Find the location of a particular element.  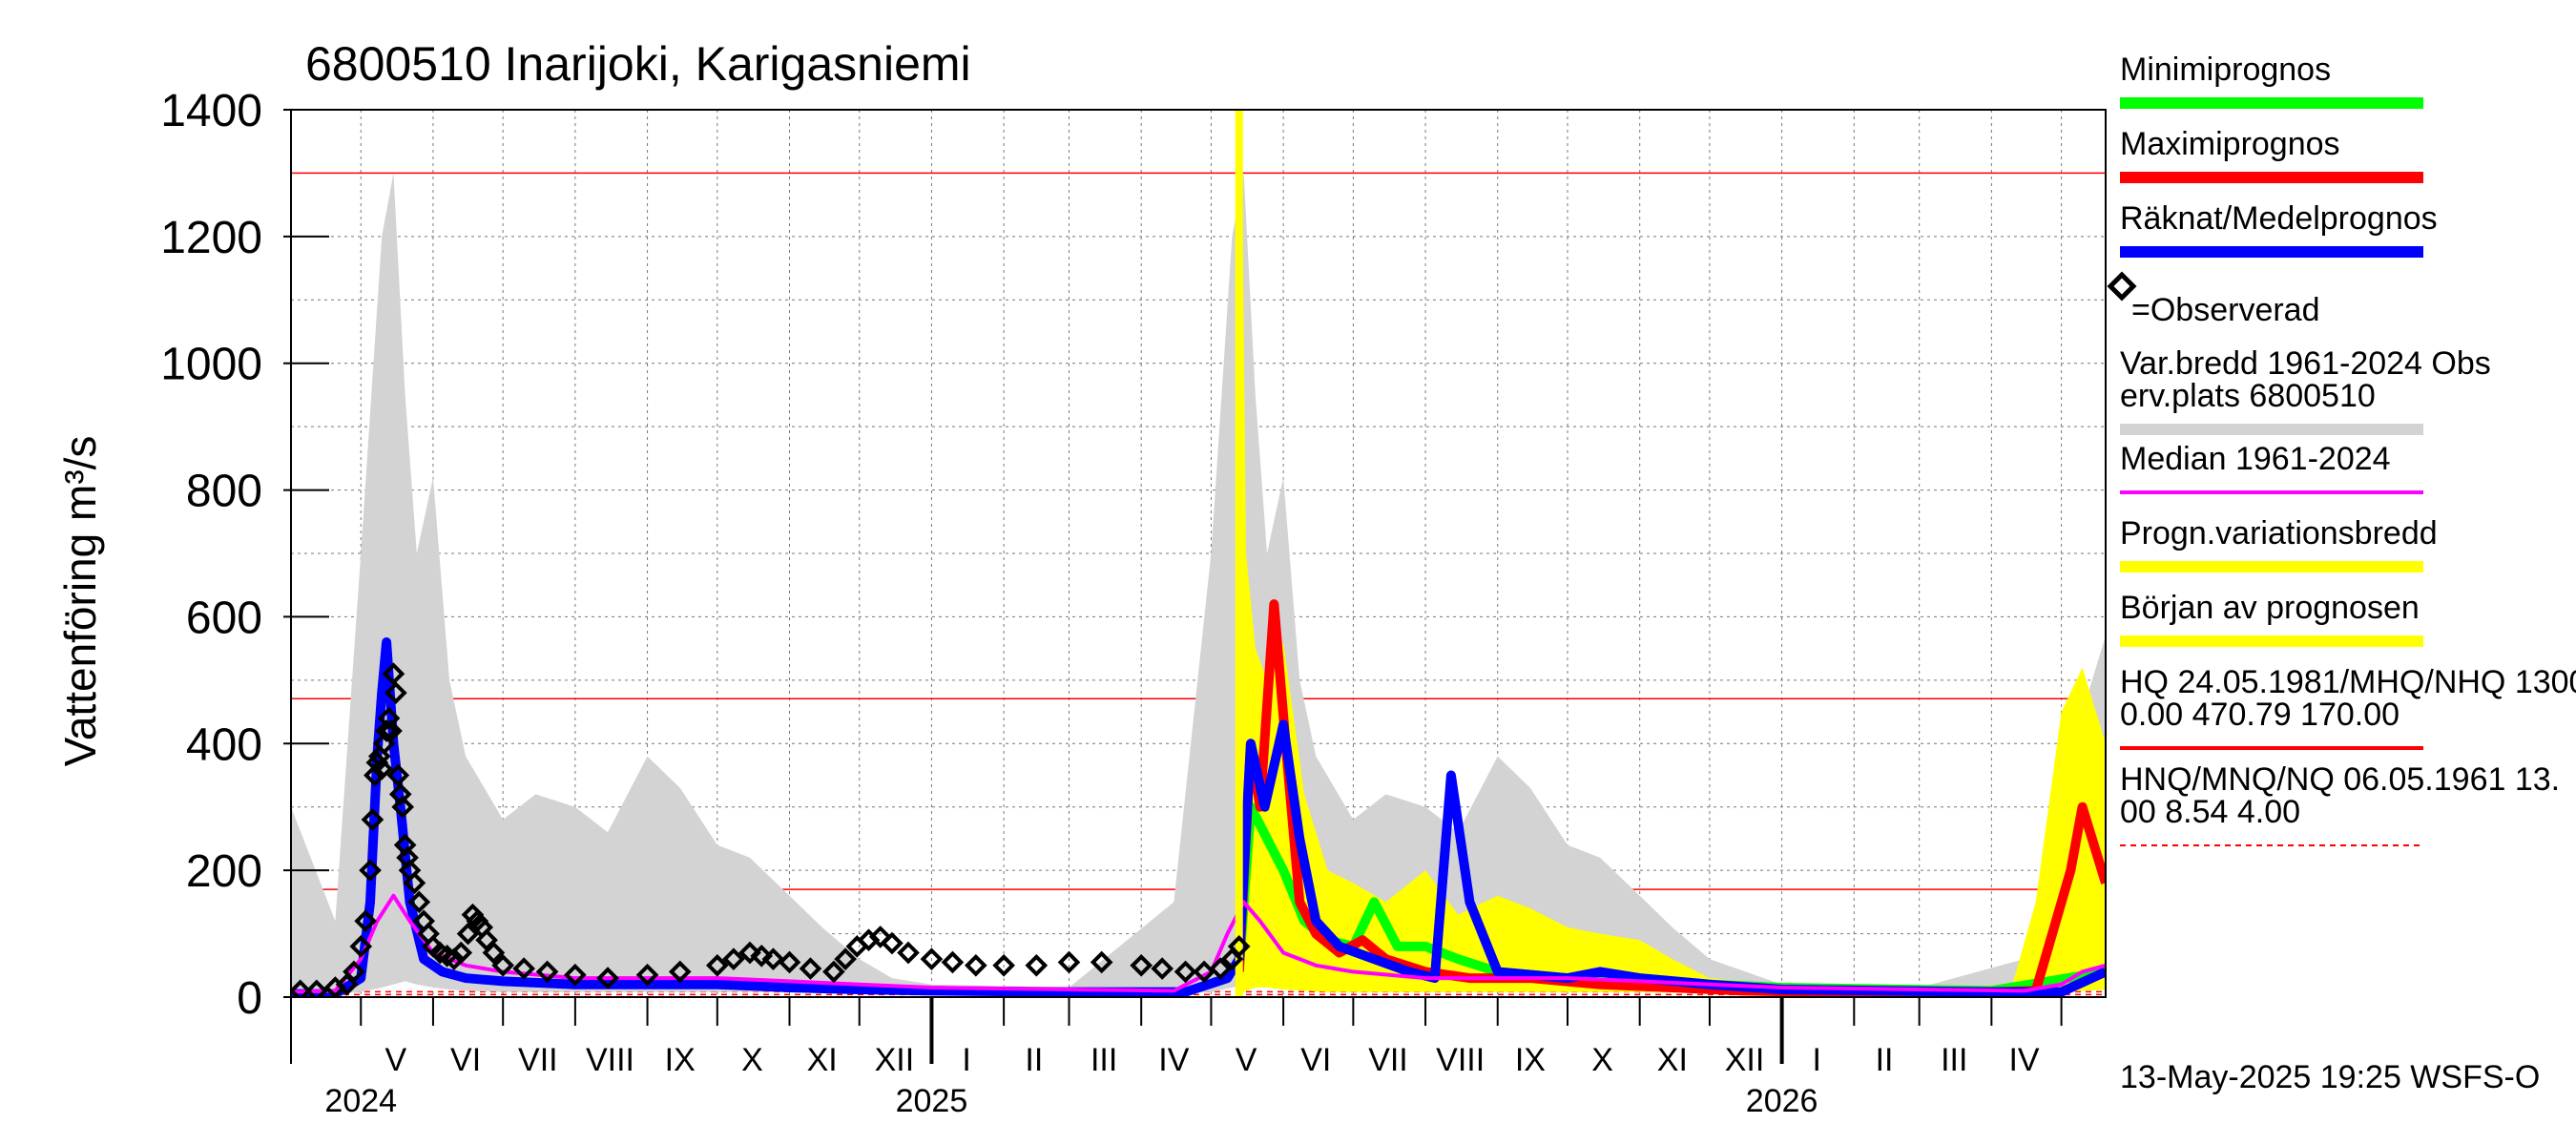

x-year-label: 2025 is located at coordinates (932, 1101).